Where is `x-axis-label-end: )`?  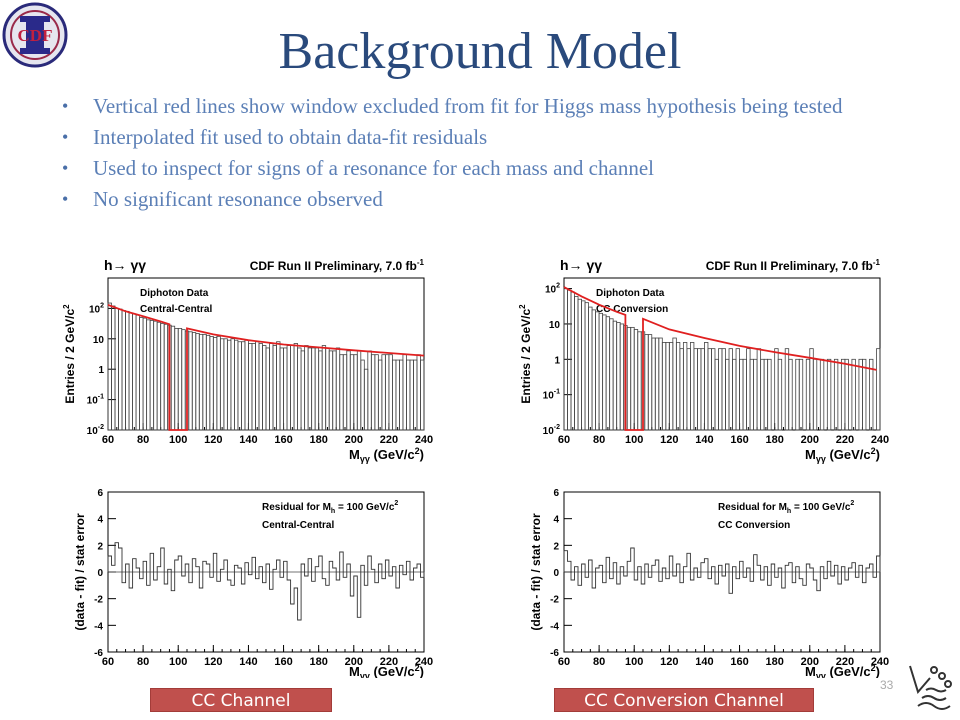
x-axis-label-end: ) is located at coordinates (422, 671).